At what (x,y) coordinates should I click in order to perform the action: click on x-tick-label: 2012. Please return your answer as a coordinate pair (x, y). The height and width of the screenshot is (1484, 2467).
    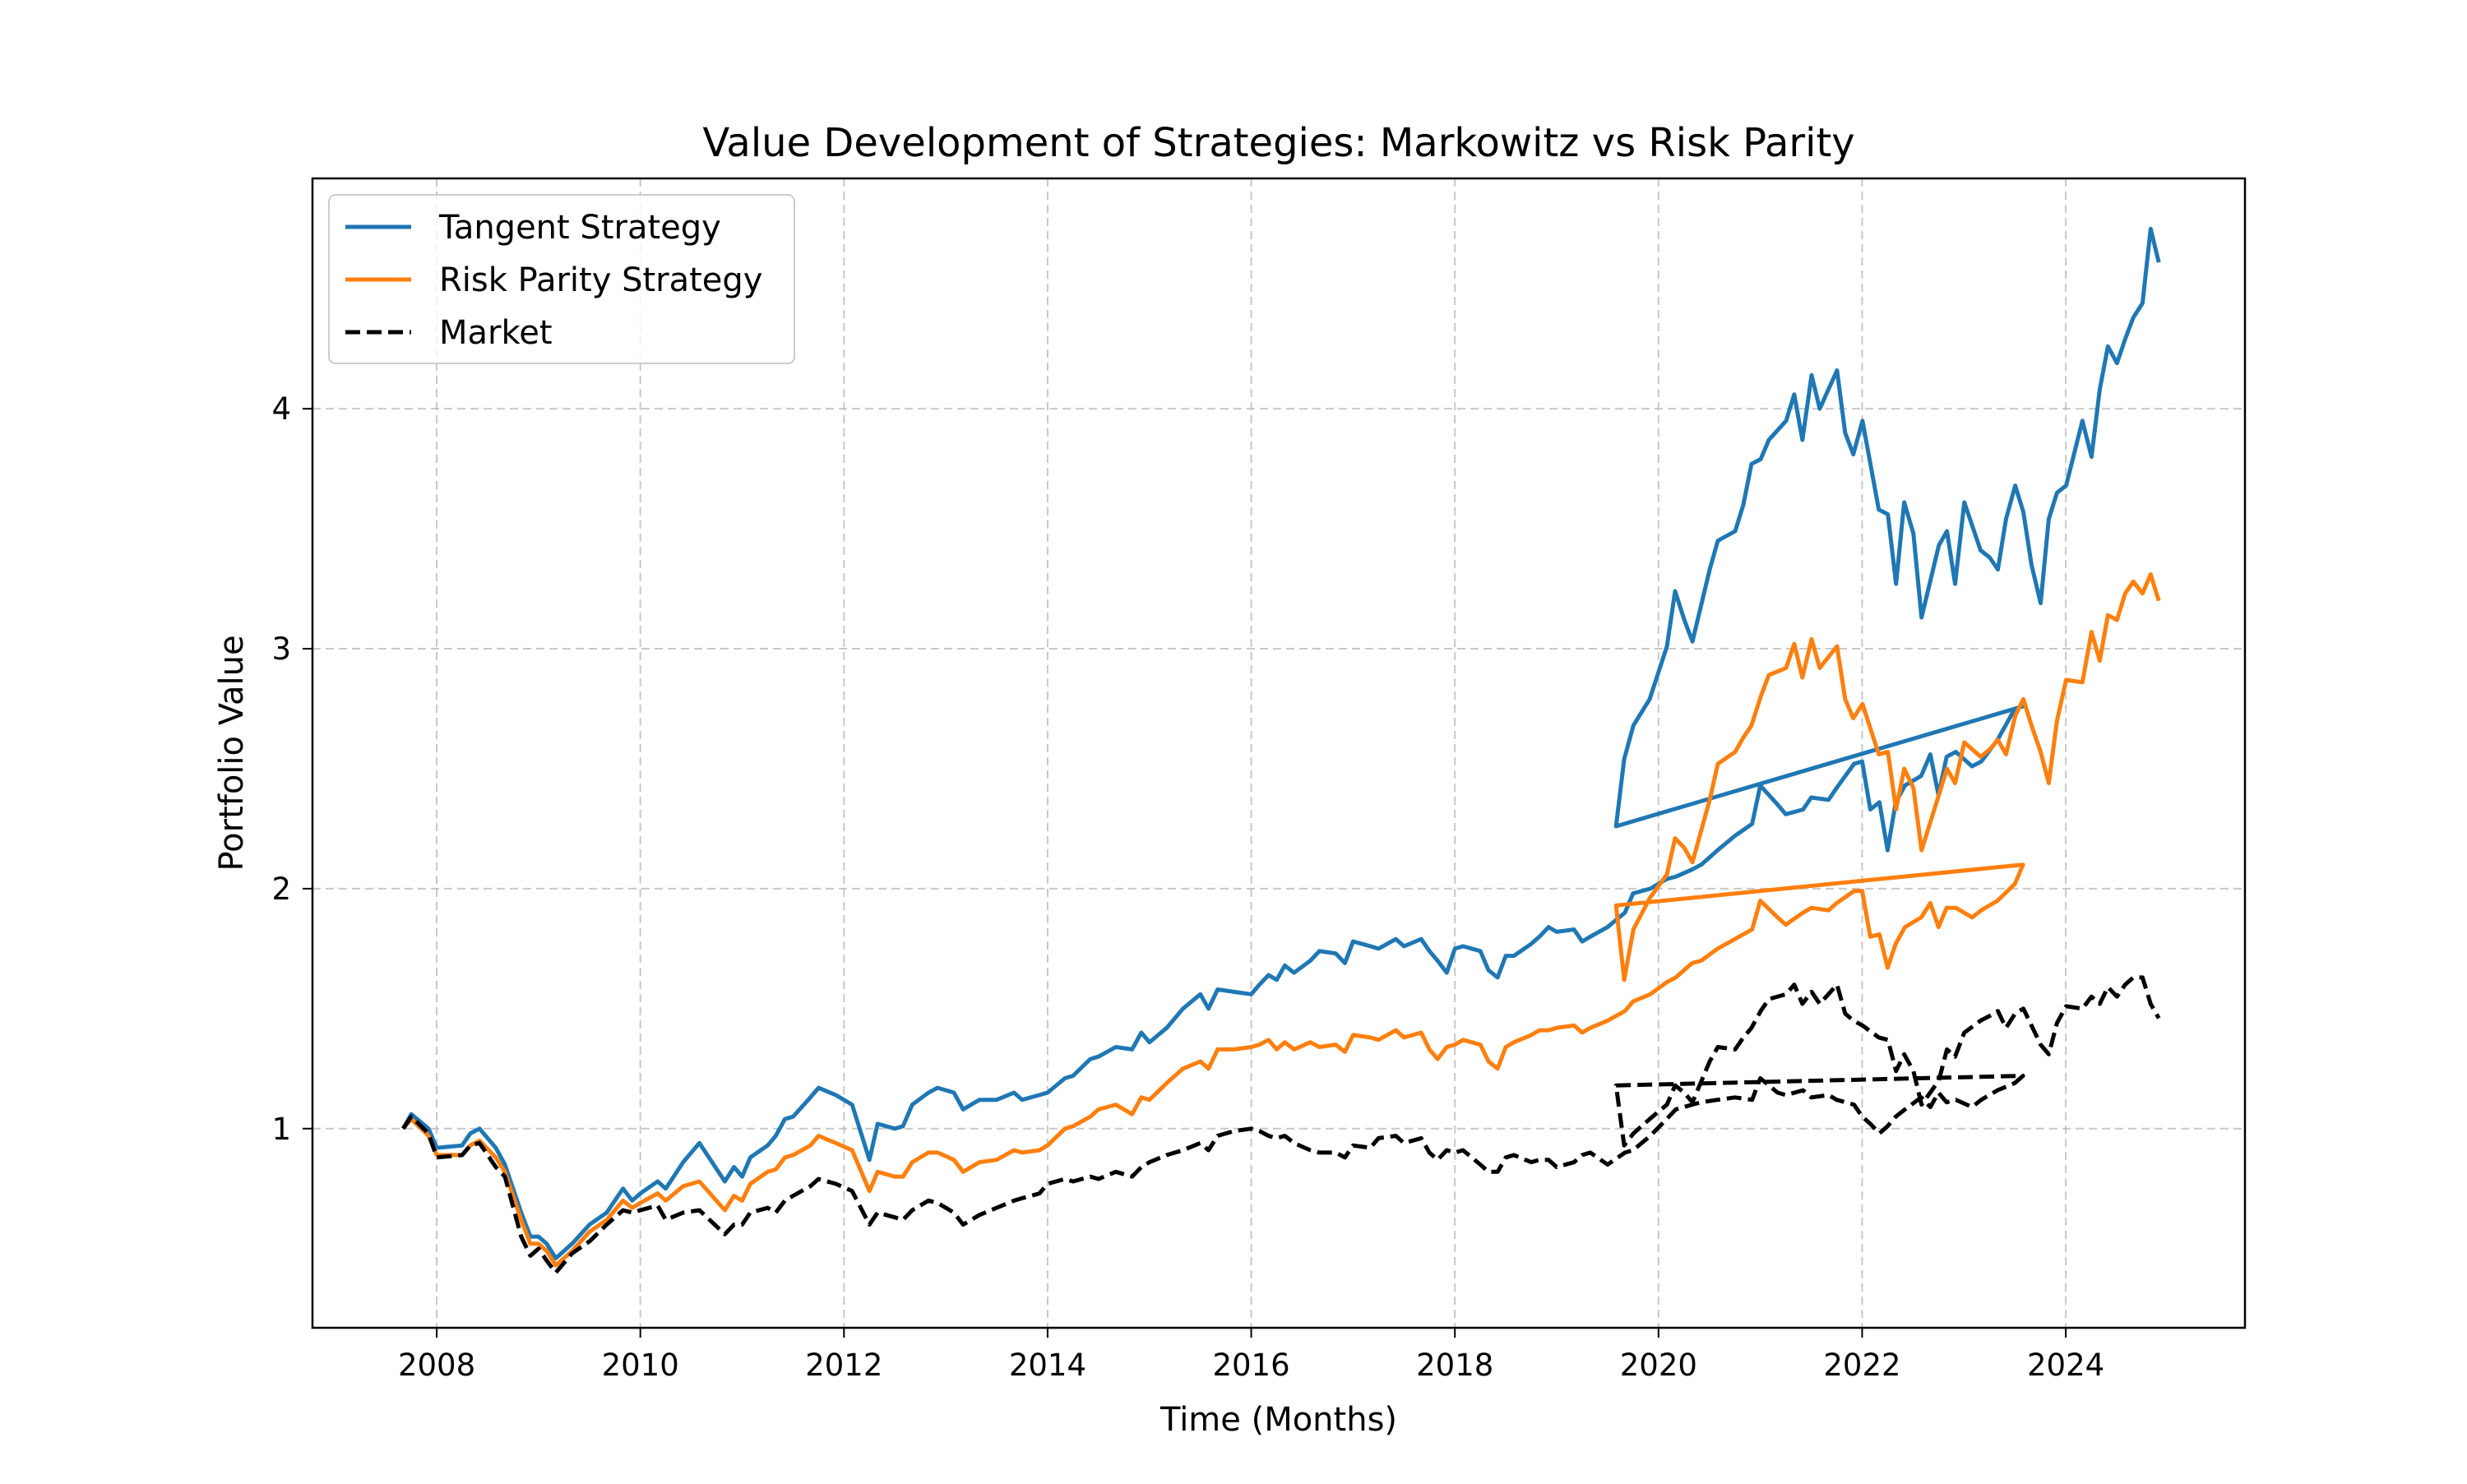
    Looking at the image, I should click on (843, 1365).